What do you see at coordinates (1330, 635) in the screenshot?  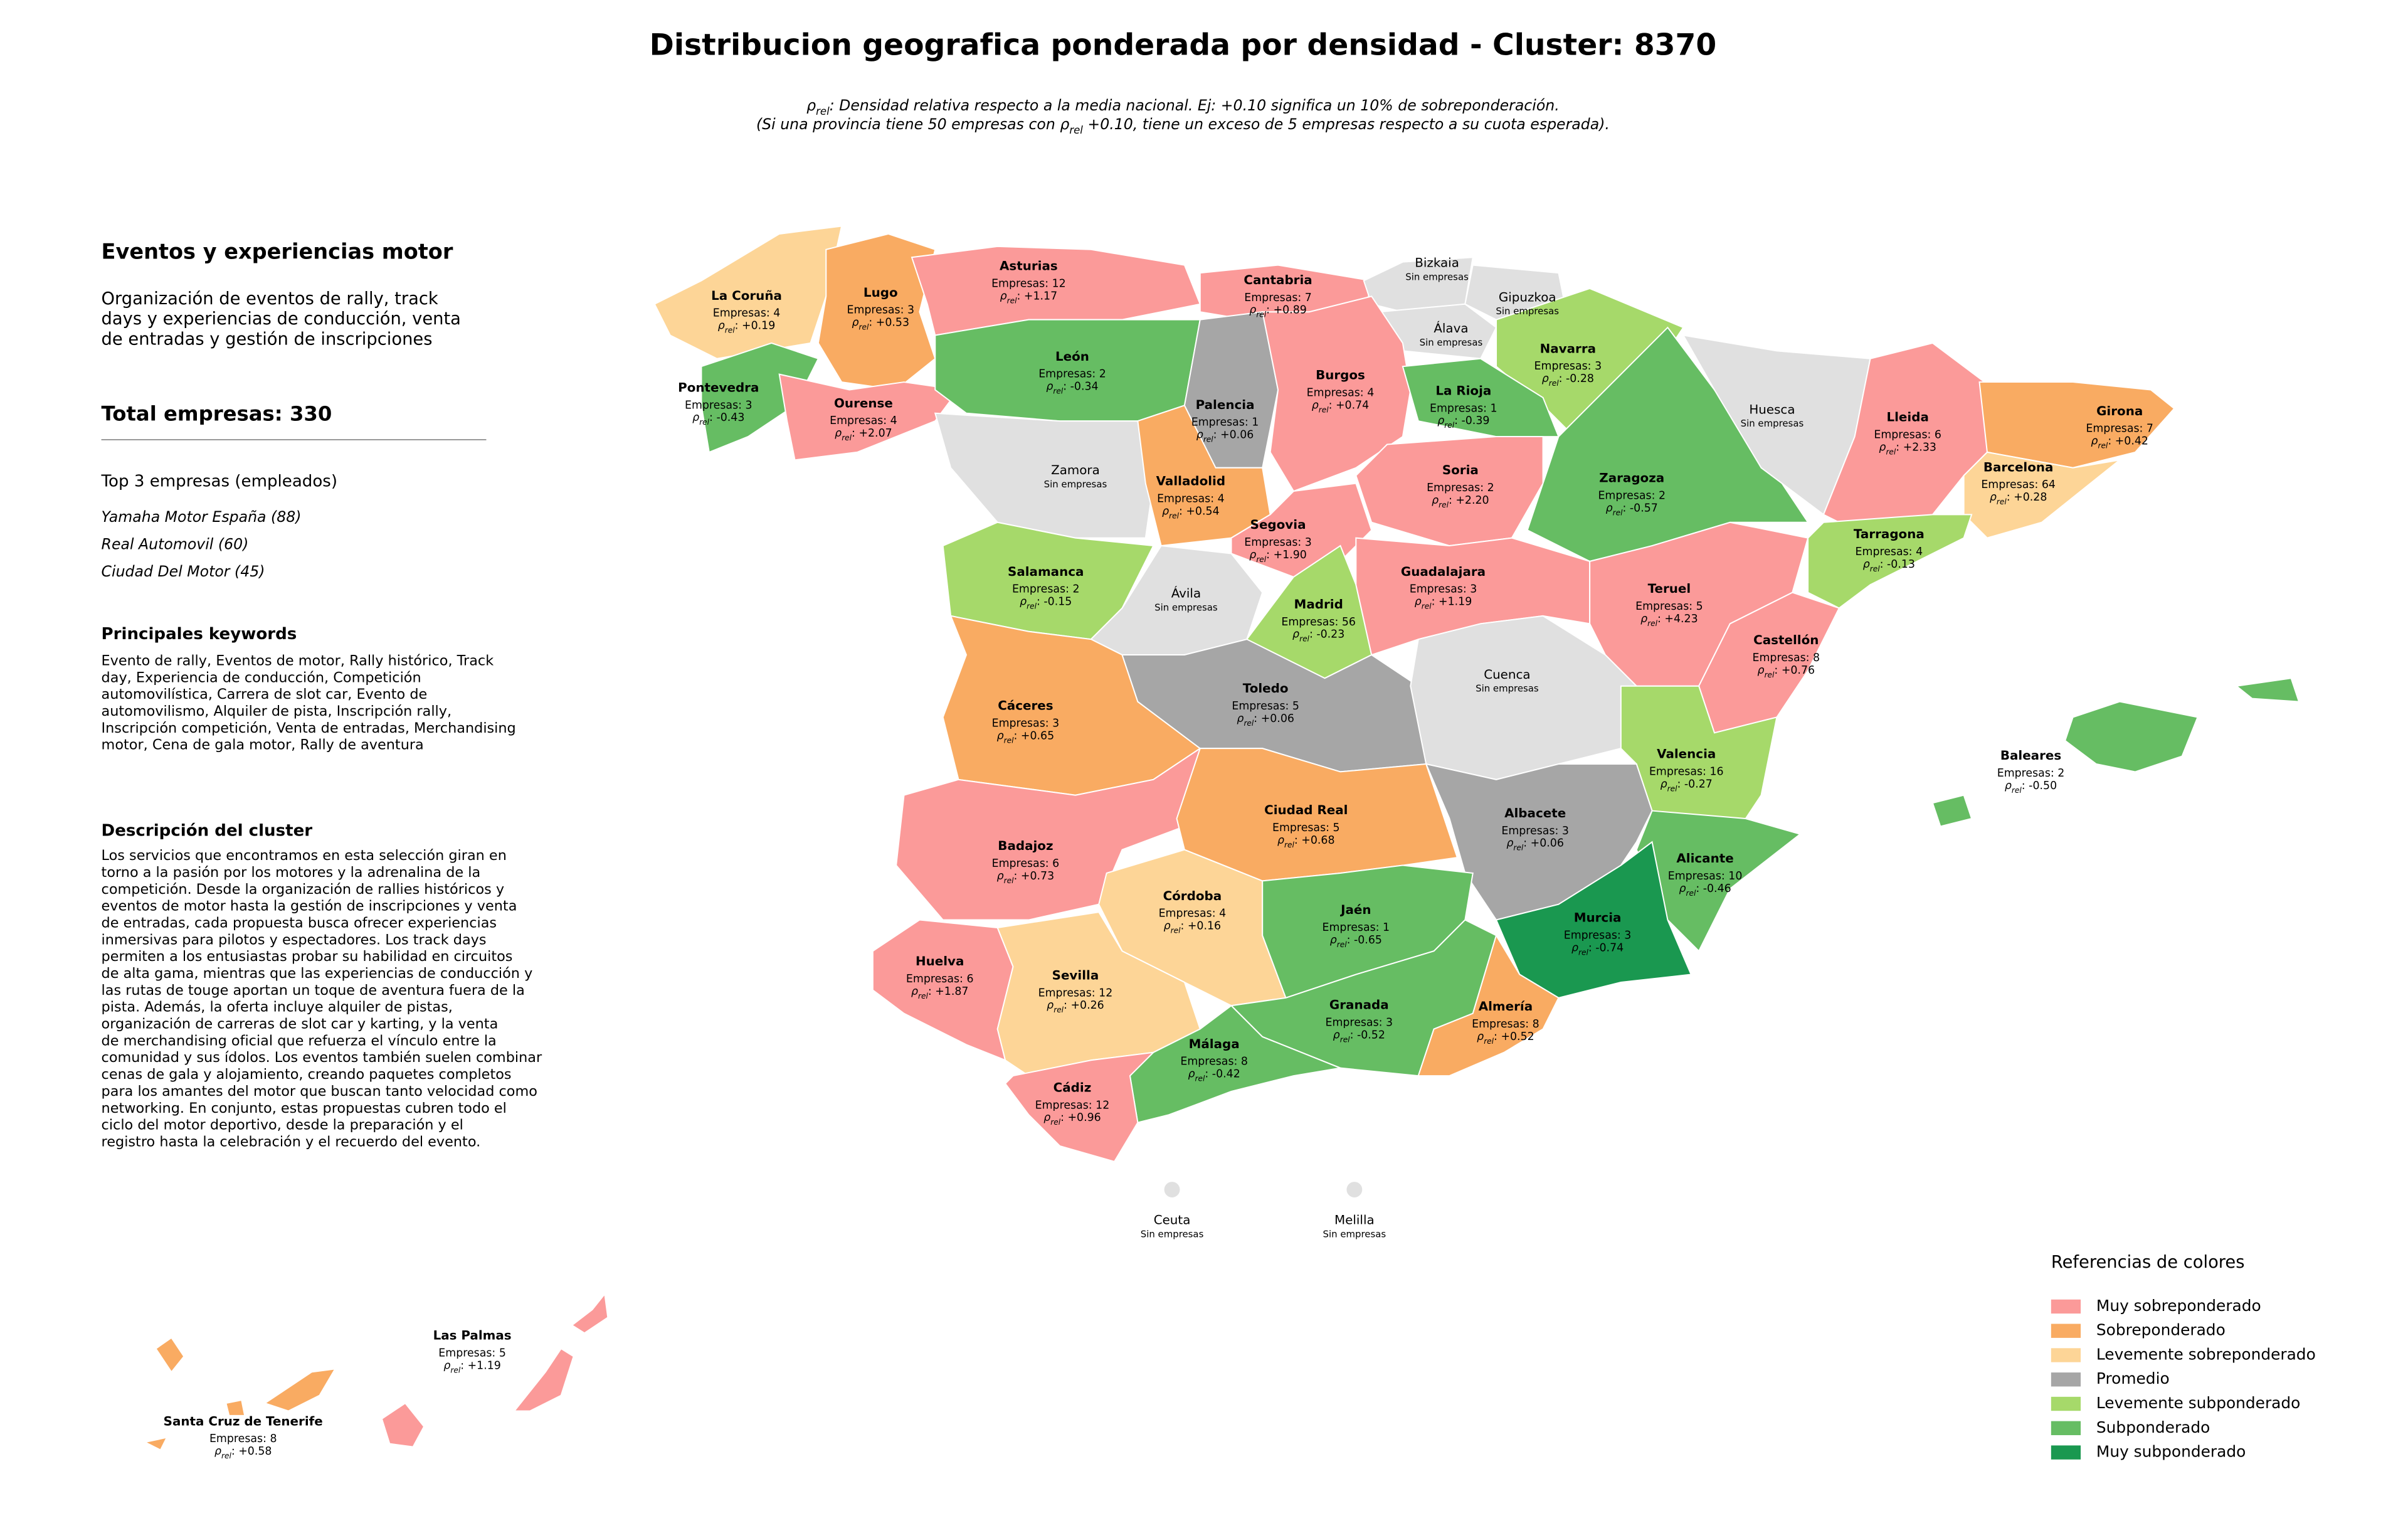 I see `rho-value: -0.23` at bounding box center [1330, 635].